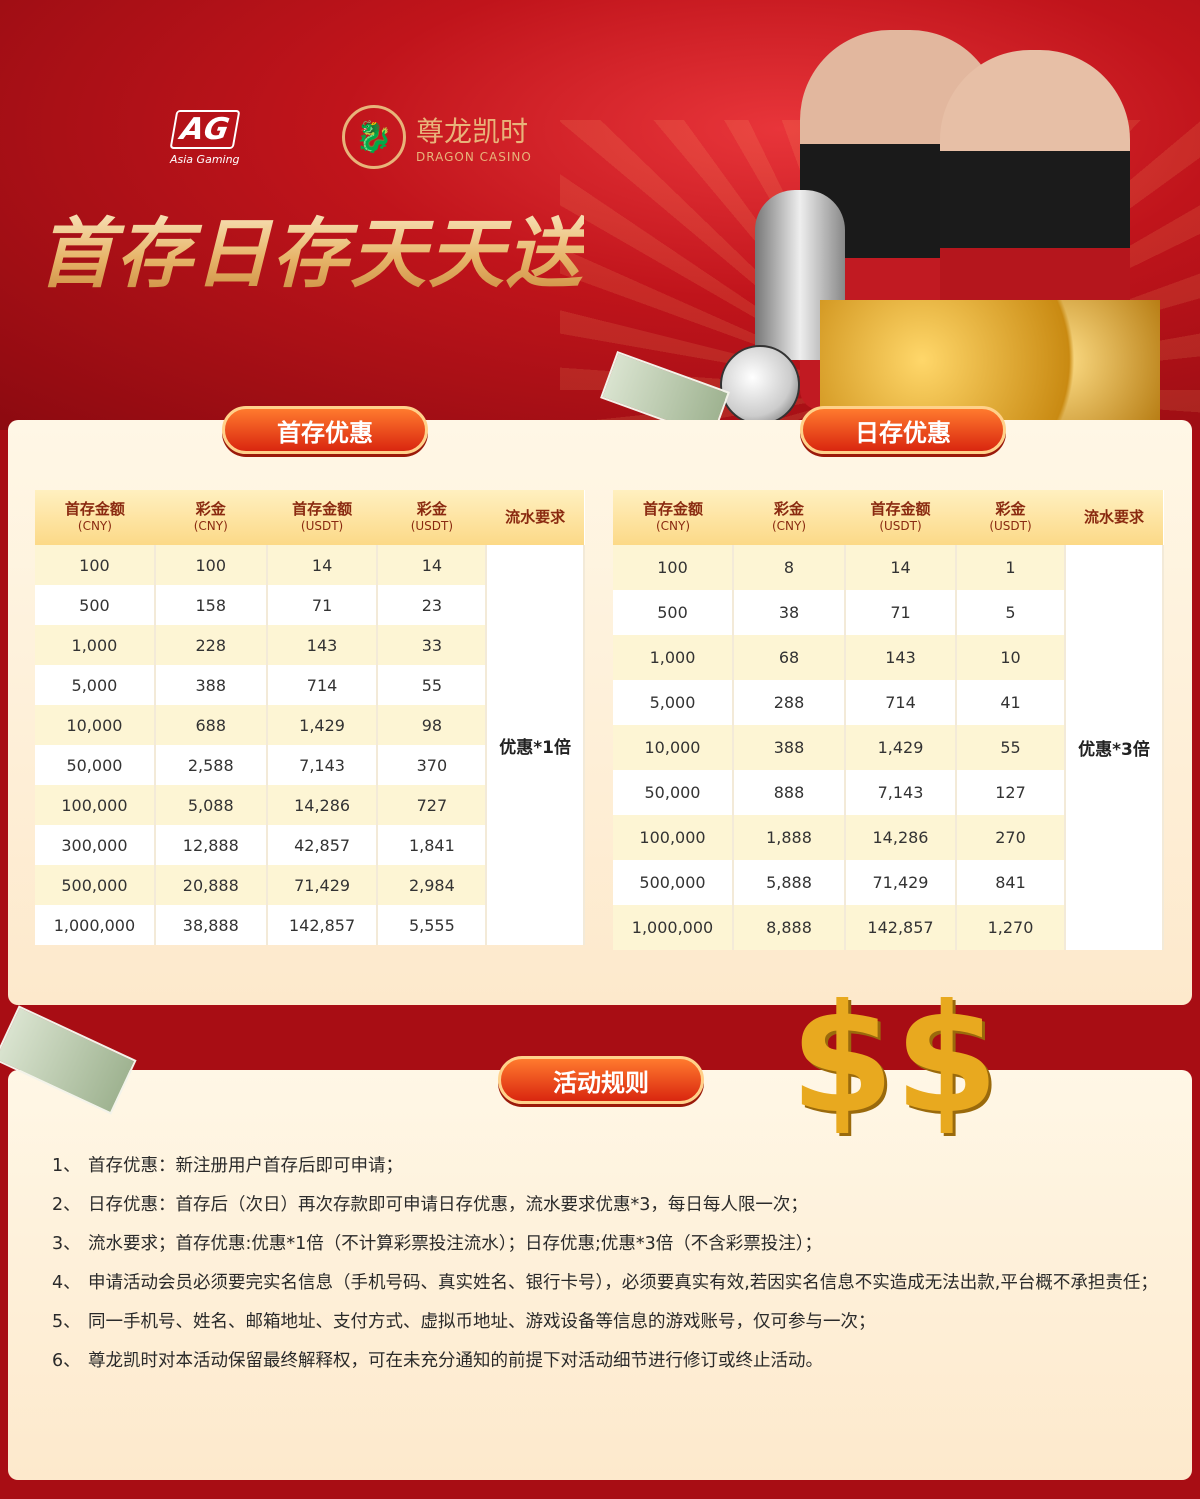 This screenshot has height=1499, width=1200. I want to click on table-row: 10,000 388 1,429 55, so click(888, 747).